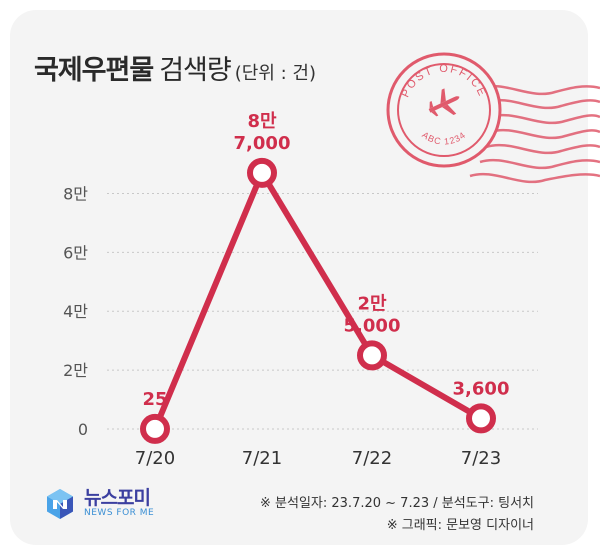 The height and width of the screenshot is (557, 600). Describe the element at coordinates (154, 399) in the screenshot. I see `data-label: 25` at that location.